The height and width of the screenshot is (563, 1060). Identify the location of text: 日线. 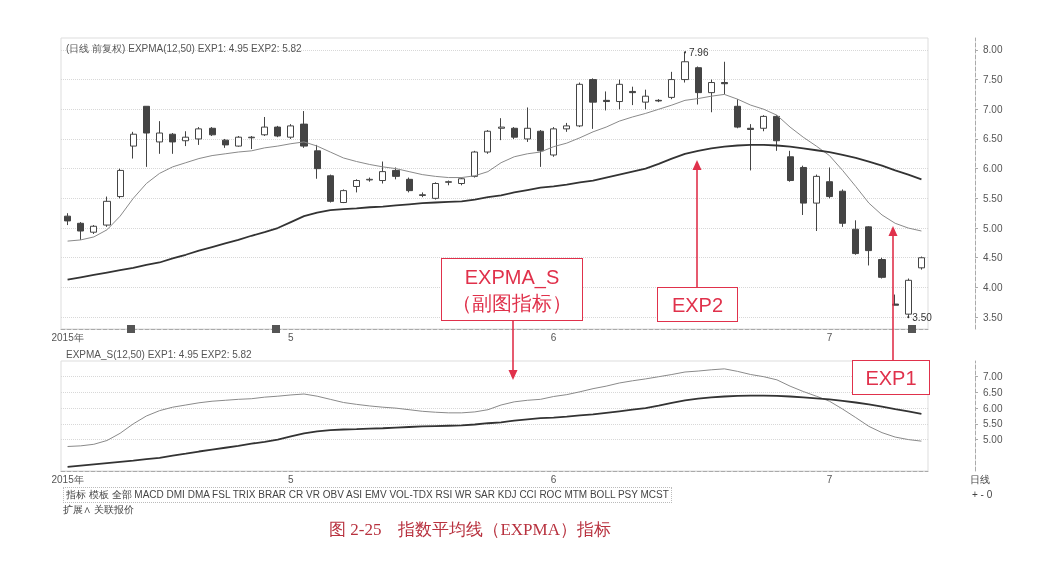
(980, 480).